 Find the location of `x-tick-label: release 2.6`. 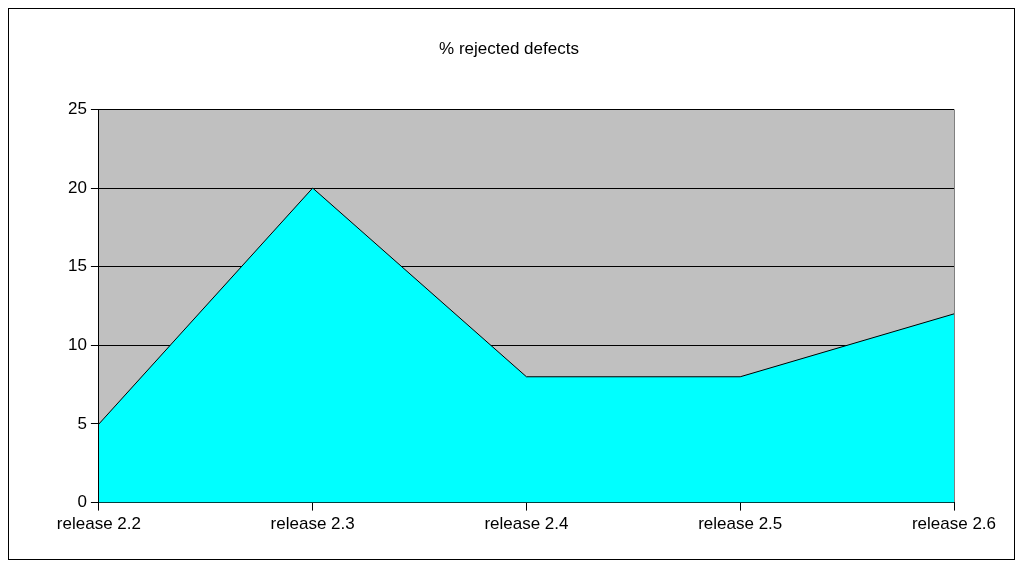

x-tick-label: release 2.6 is located at coordinates (954, 524).